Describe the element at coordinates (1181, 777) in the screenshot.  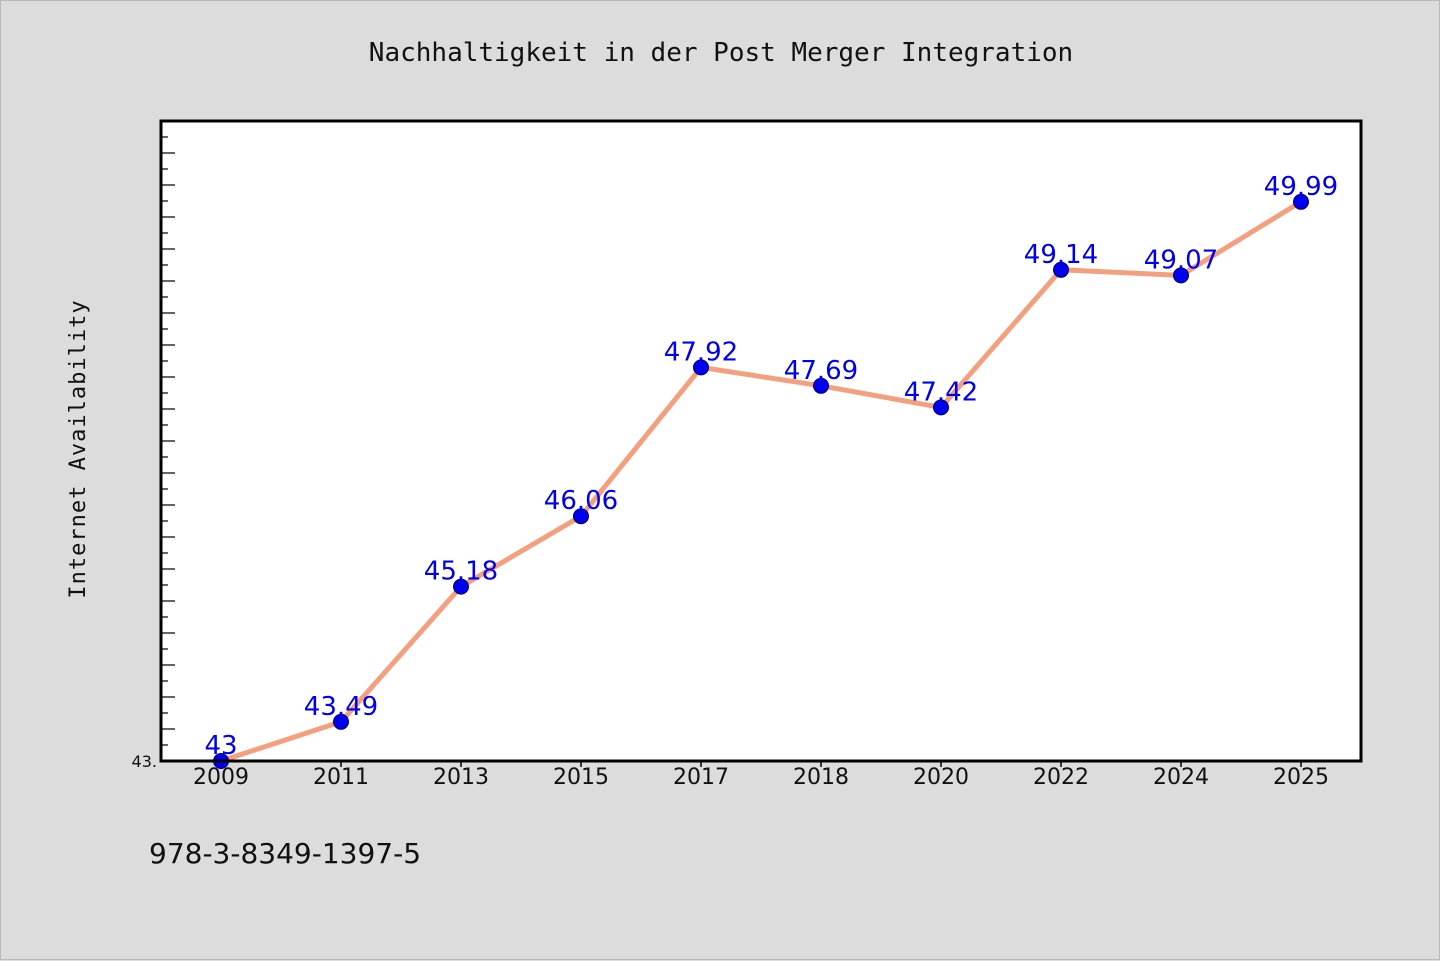
I see `x-tick-label: 2024` at that location.